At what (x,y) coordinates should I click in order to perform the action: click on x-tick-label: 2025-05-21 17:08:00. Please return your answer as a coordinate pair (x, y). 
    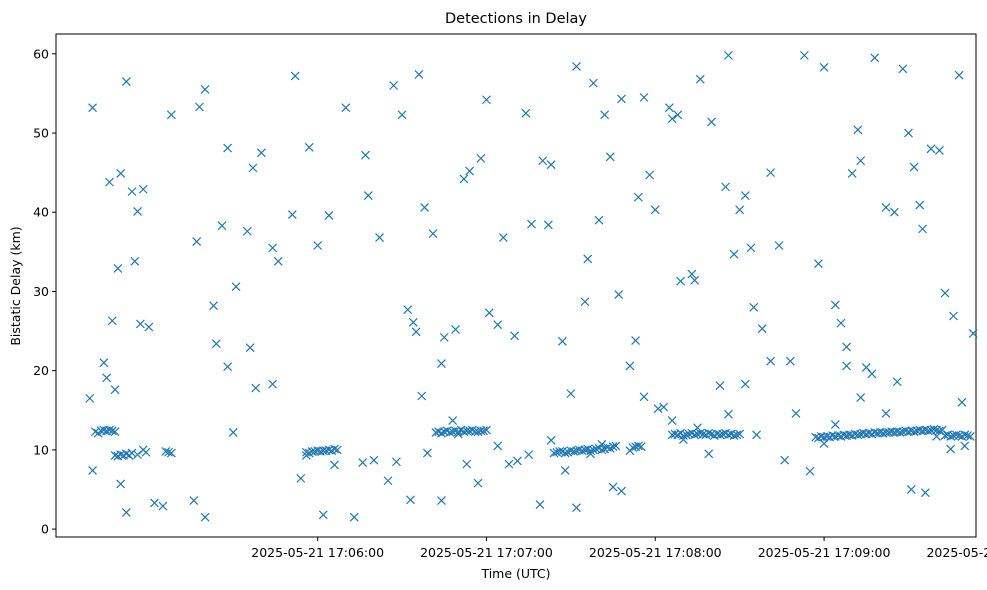
    Looking at the image, I should click on (655, 552).